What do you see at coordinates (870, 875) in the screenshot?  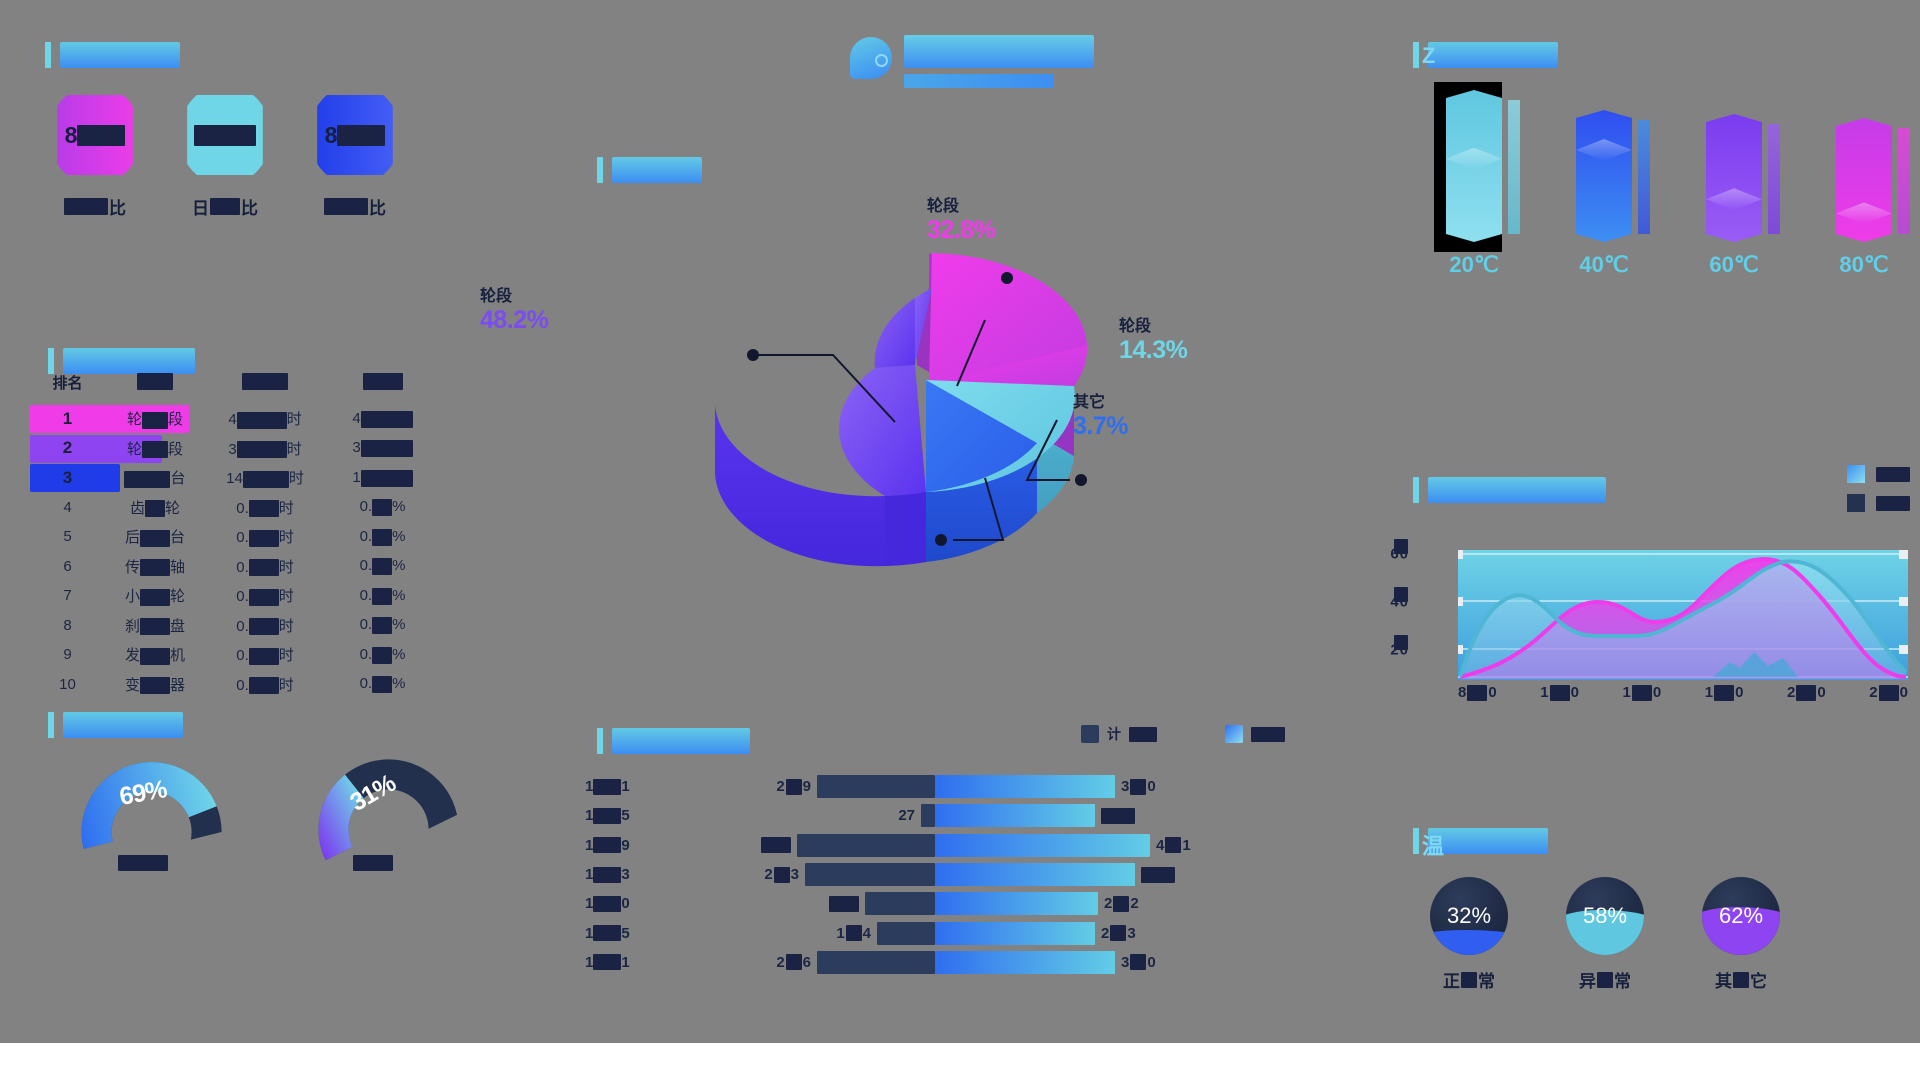 I see `div-bar-left-bar` at bounding box center [870, 875].